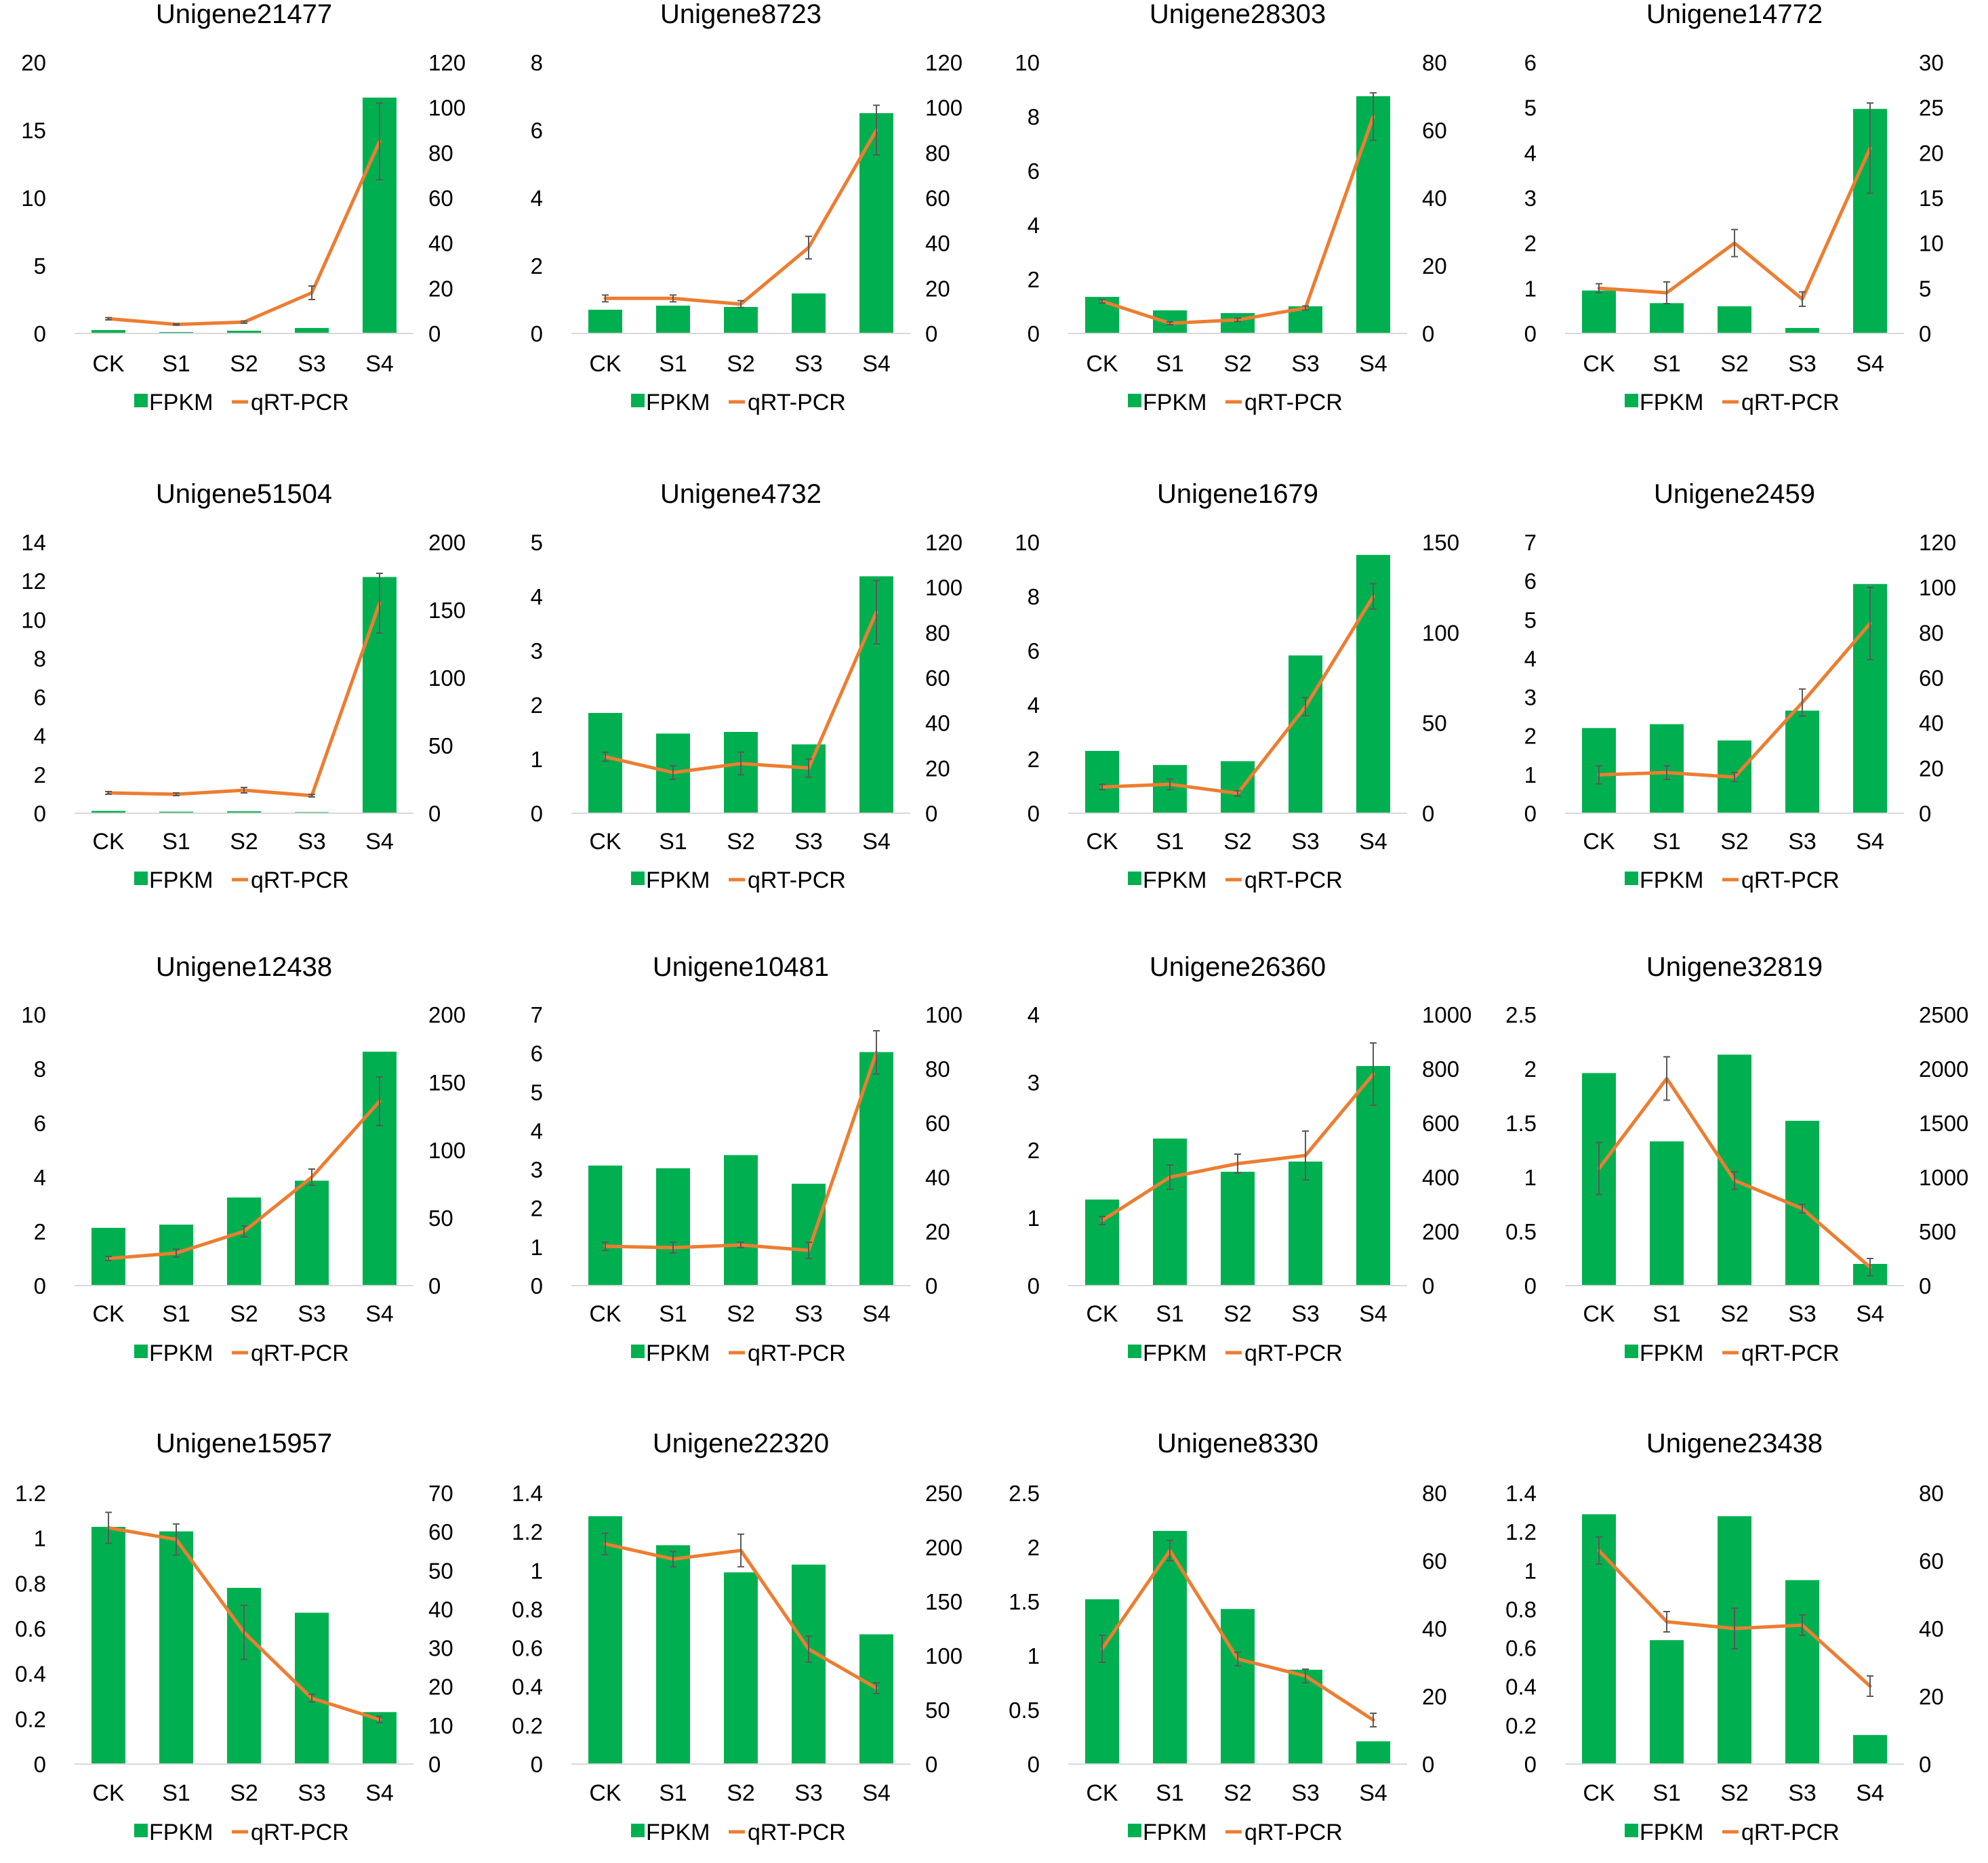 This screenshot has height=1863, width=1988. What do you see at coordinates (937, 1123) in the screenshot?
I see `right-axis-tick-label: 60` at bounding box center [937, 1123].